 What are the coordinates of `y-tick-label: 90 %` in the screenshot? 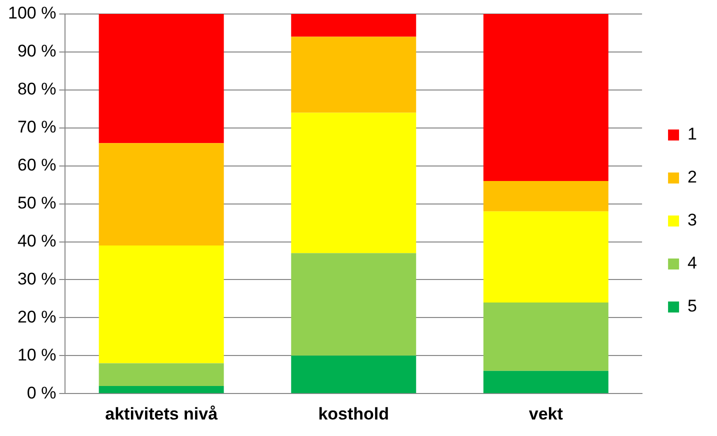 It's located at (36, 51).